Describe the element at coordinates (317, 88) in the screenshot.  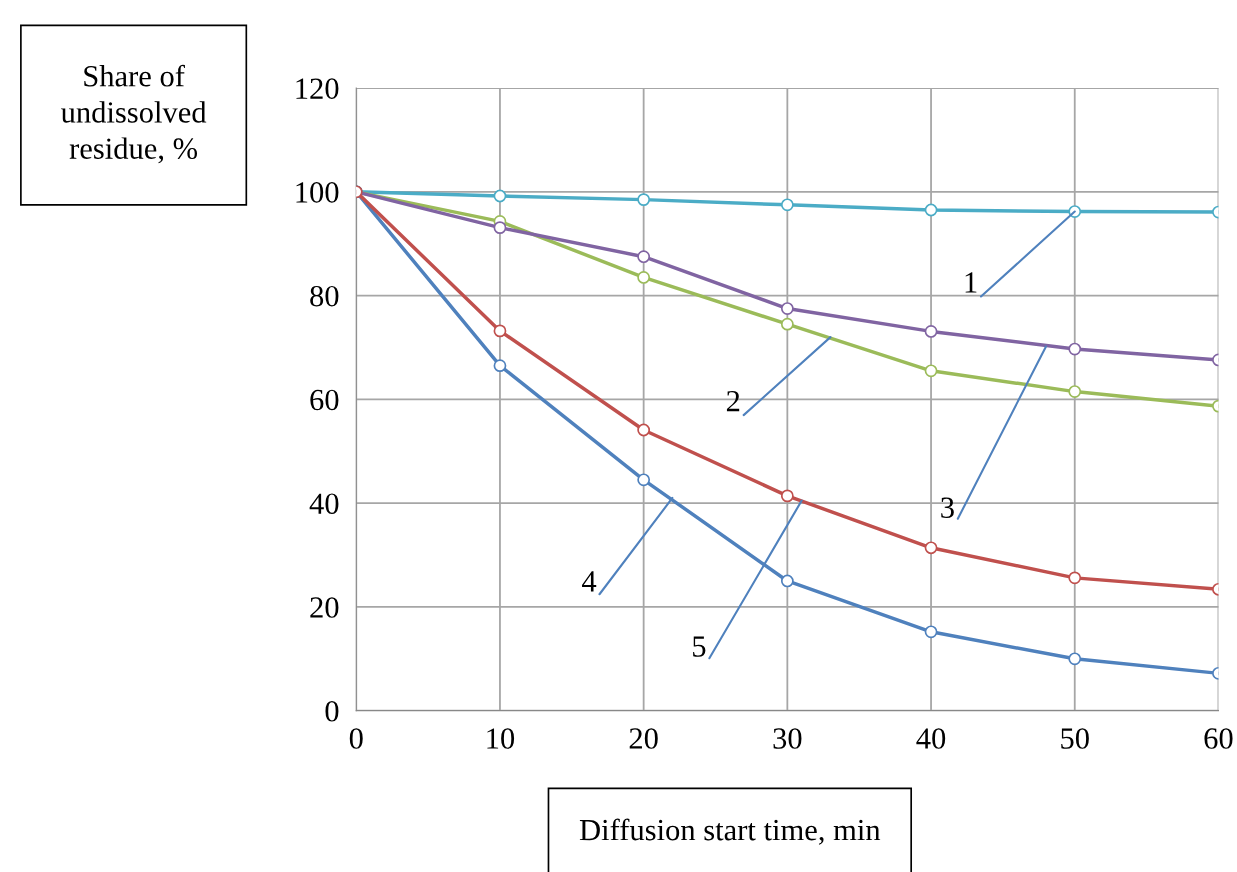
I see `y-tick-label: 120` at that location.